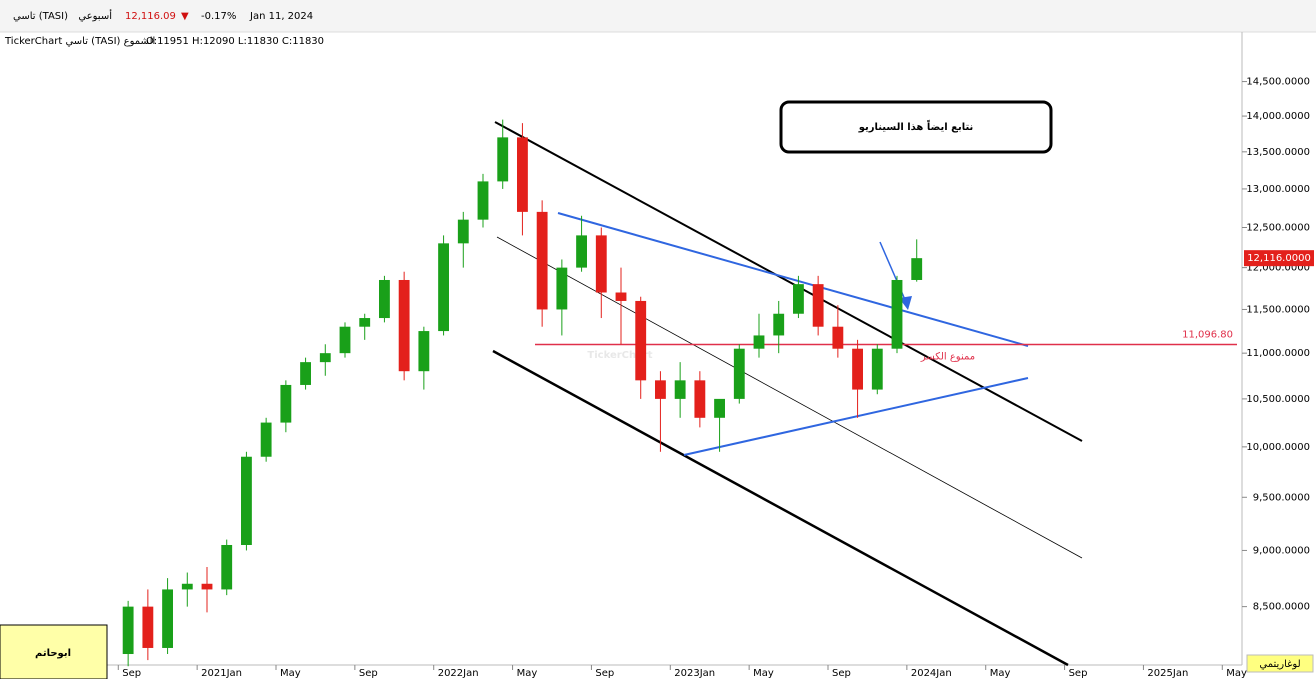  What do you see at coordinates (150, 16) in the screenshot?
I see `price: 12,116.09` at bounding box center [150, 16].